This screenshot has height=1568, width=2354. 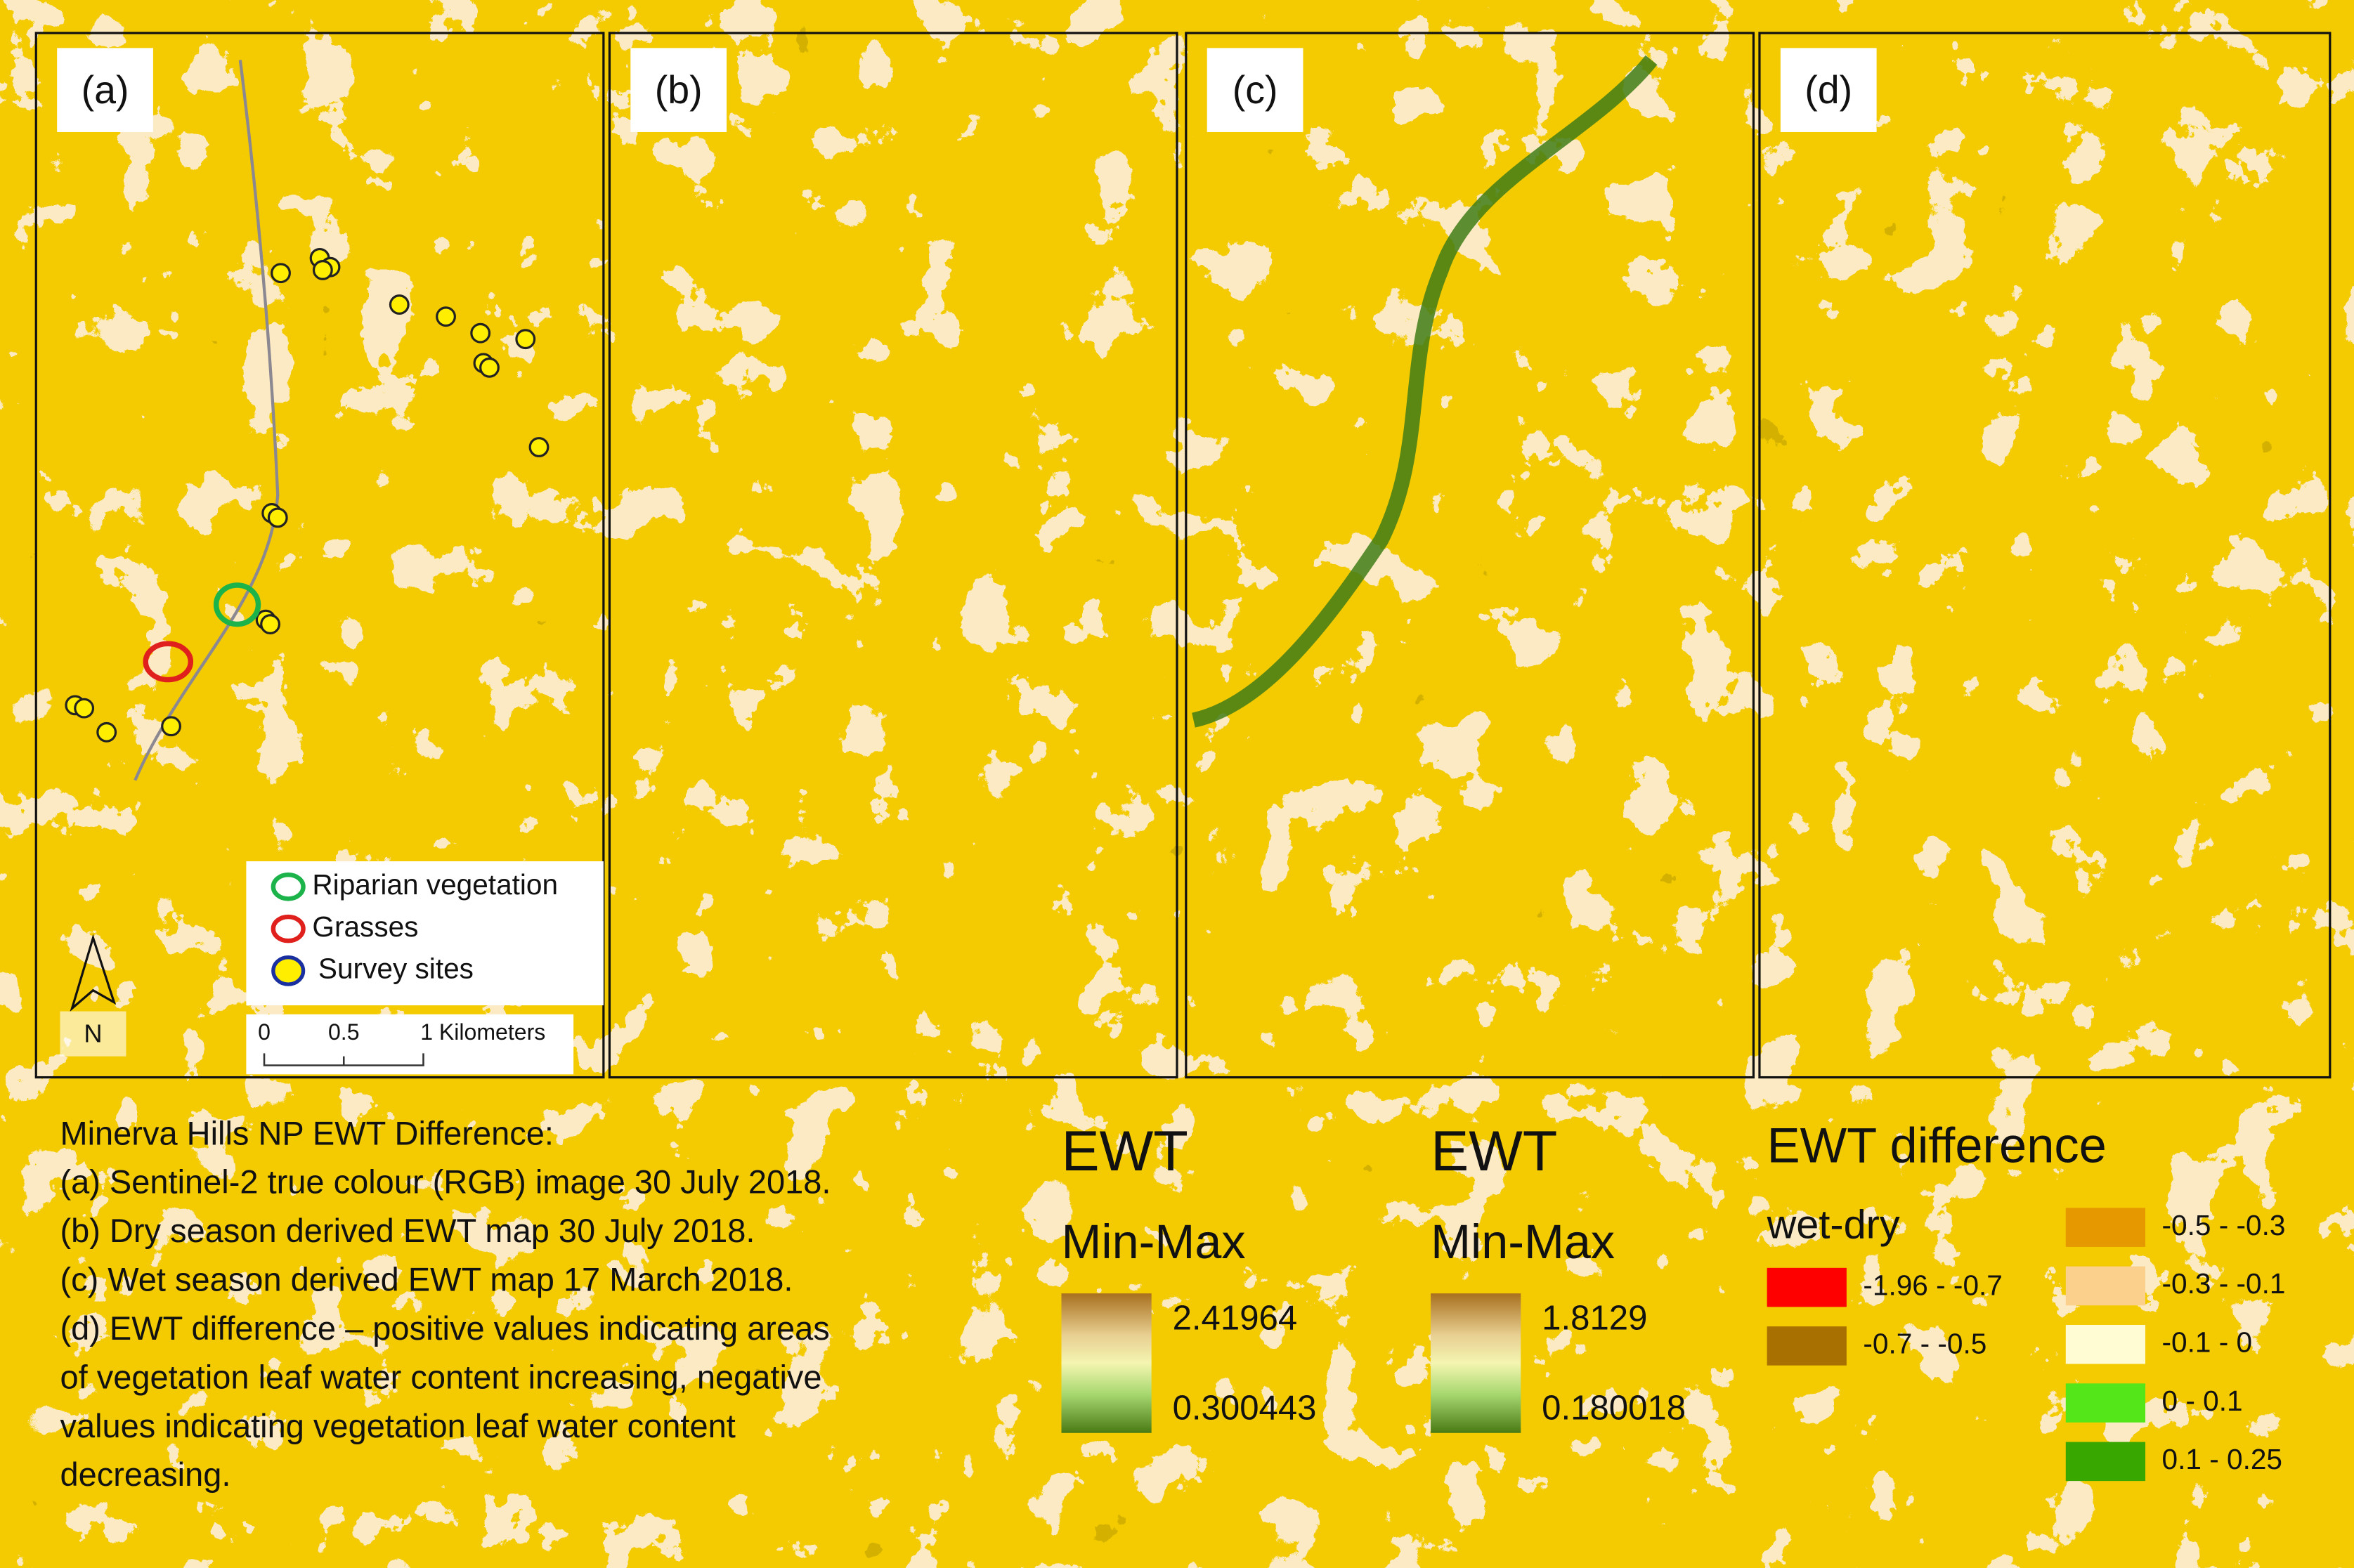 What do you see at coordinates (93, 973) in the screenshot?
I see `north-arrow` at bounding box center [93, 973].